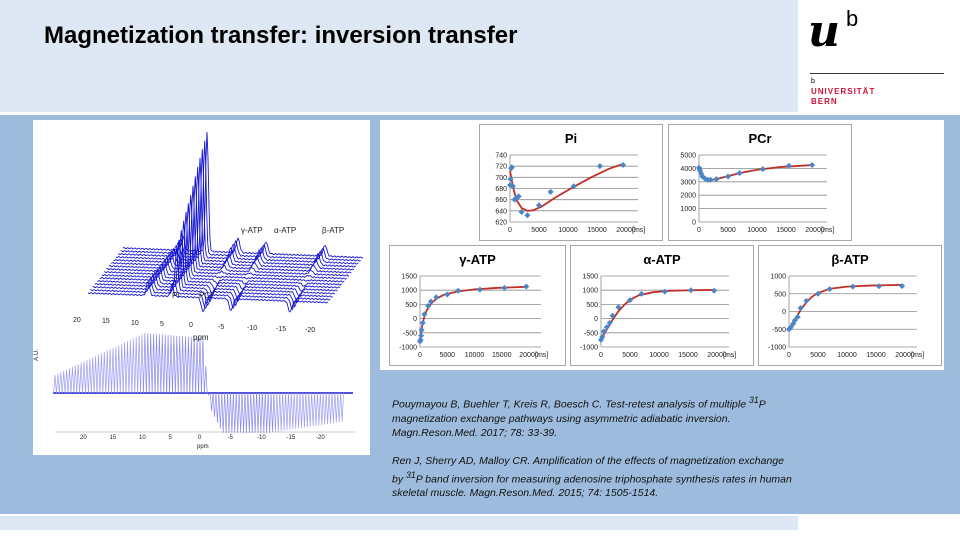  What do you see at coordinates (688, 196) in the screenshot?
I see `y-tick-label: 2000` at bounding box center [688, 196].